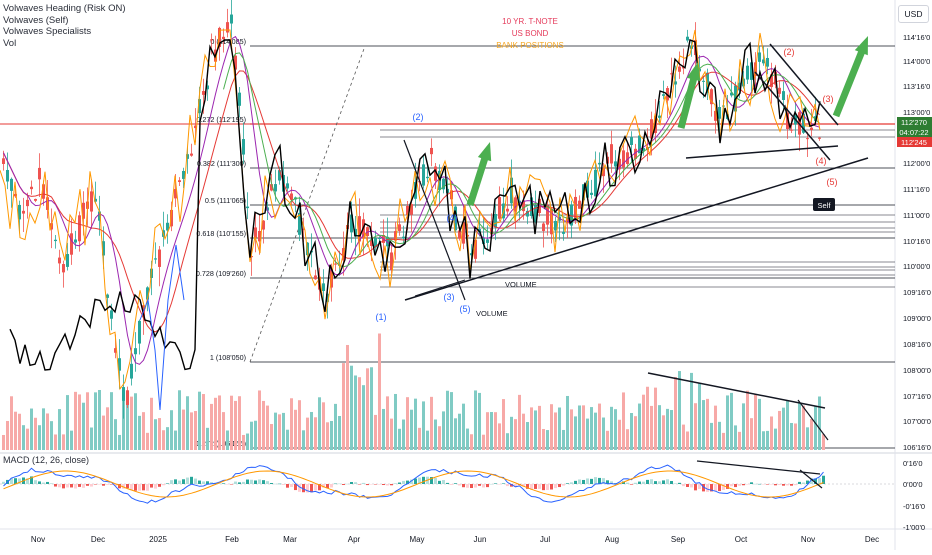 Image resolution: width=932 pixels, height=555 pixels. I want to click on wave-label-blue: (3), so click(449, 297).